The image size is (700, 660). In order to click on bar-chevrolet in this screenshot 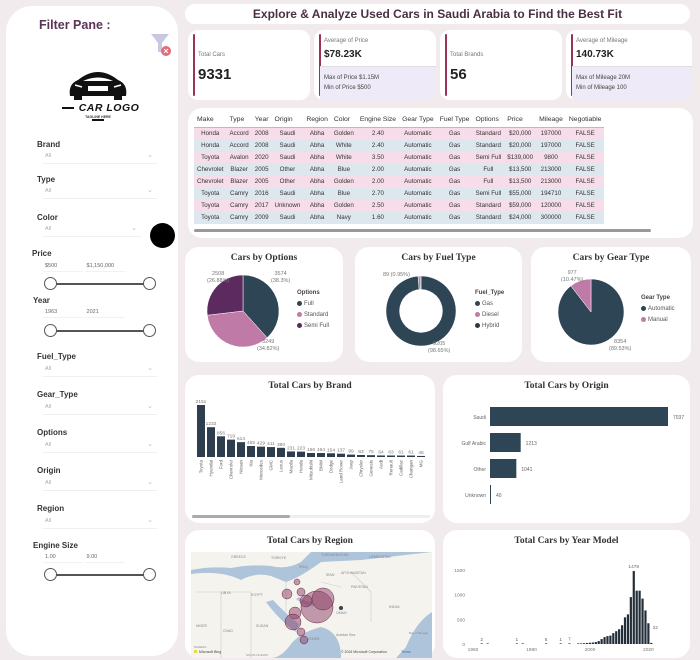, I will do `click(231, 448)`.